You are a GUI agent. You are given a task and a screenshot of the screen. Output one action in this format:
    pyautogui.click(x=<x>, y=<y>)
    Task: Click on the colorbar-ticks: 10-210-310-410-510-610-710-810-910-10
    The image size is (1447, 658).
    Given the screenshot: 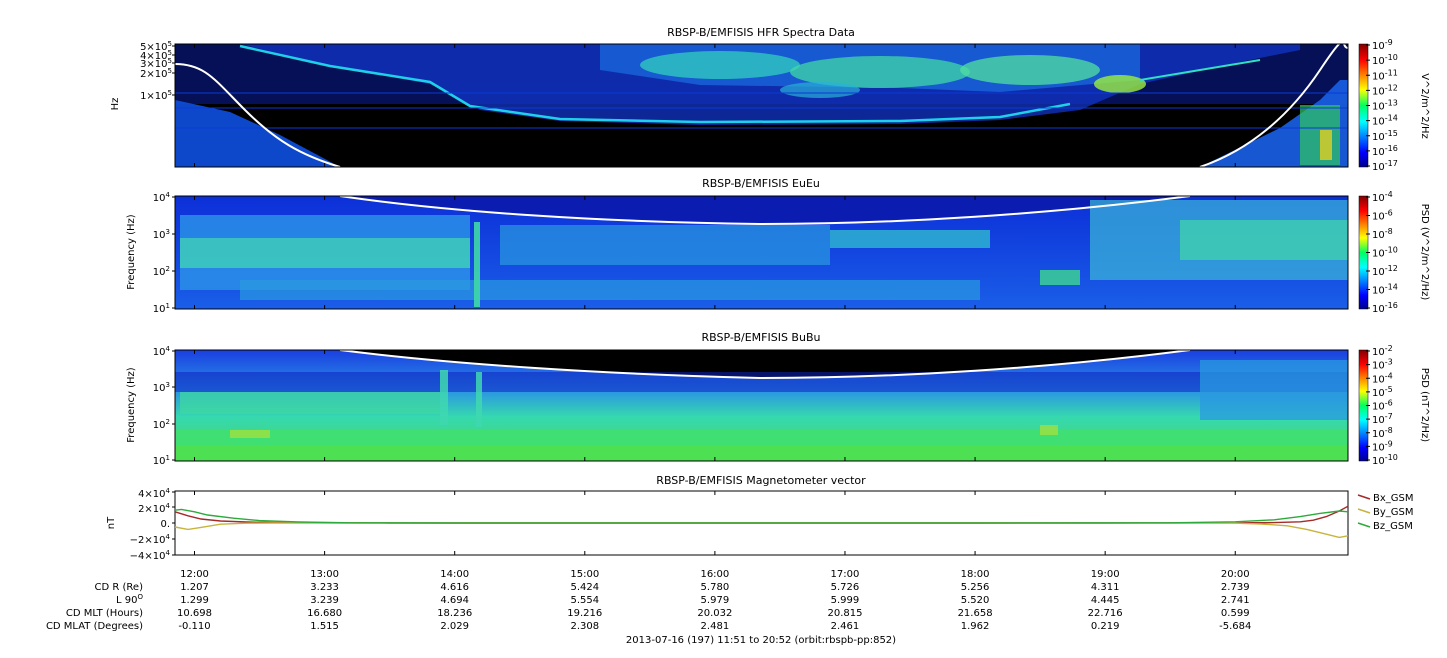 What is the action you would take?
    pyautogui.click(x=1382, y=405)
    